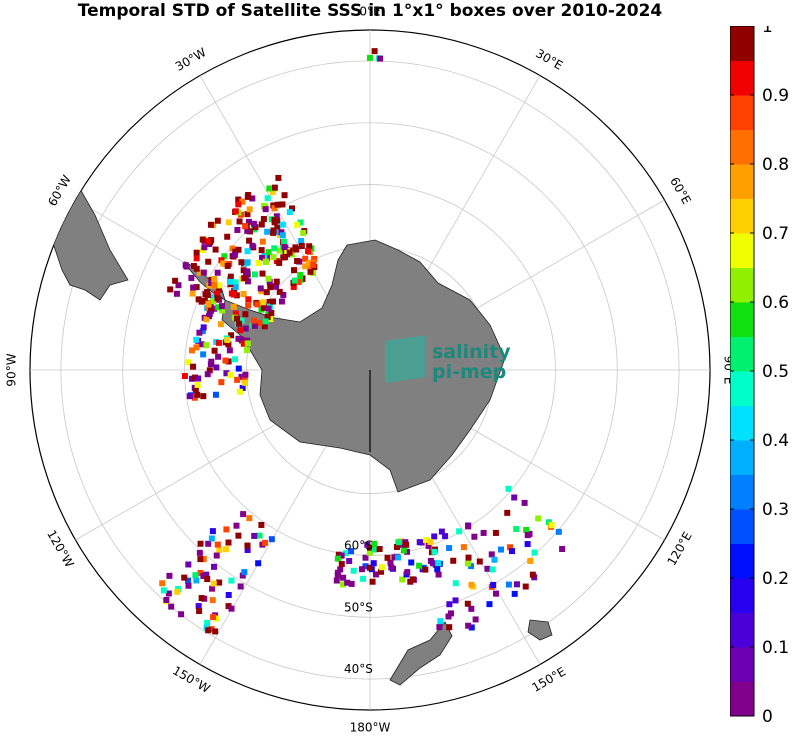 The width and height of the screenshot is (793, 743). Describe the element at coordinates (358, 607) in the screenshot. I see `latitude-label: 50°S` at that location.